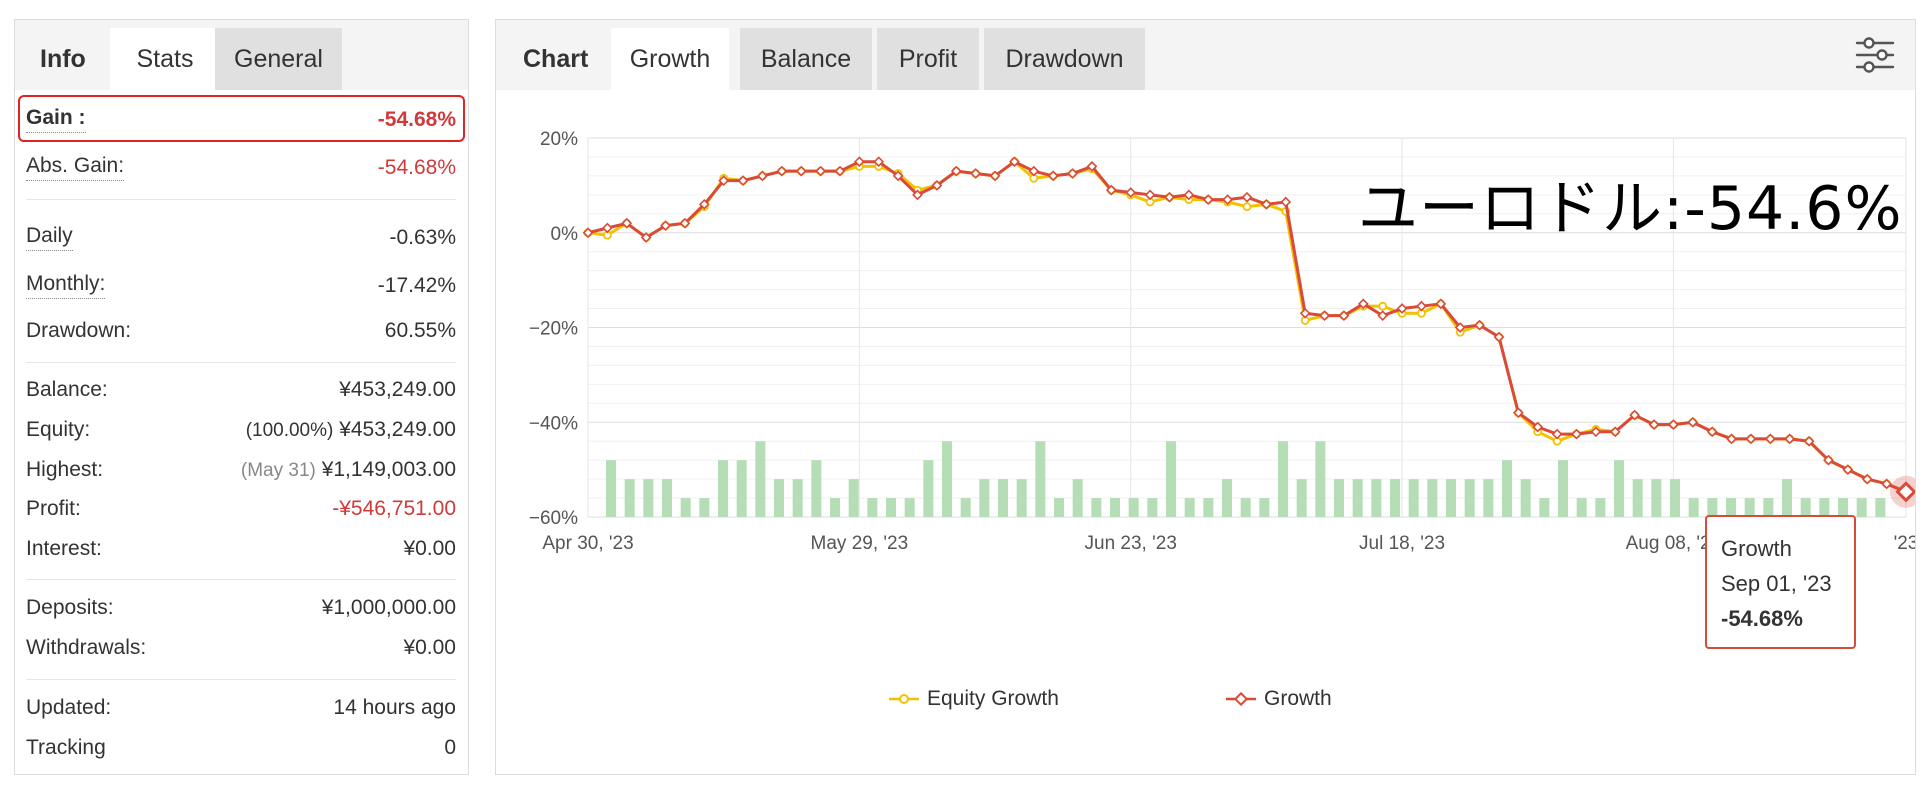 The height and width of the screenshot is (789, 1929). I want to click on stat-gain-value: -54.68%, so click(416, 119).